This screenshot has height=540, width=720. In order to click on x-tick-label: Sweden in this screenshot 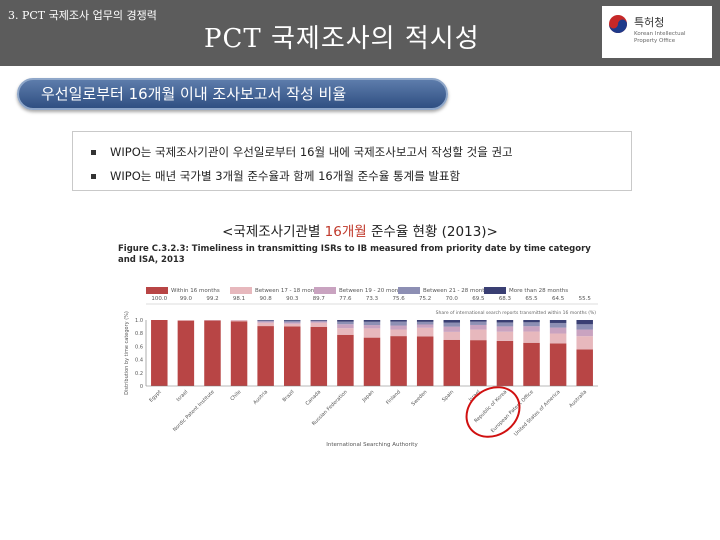, I will do `click(419, 398)`.